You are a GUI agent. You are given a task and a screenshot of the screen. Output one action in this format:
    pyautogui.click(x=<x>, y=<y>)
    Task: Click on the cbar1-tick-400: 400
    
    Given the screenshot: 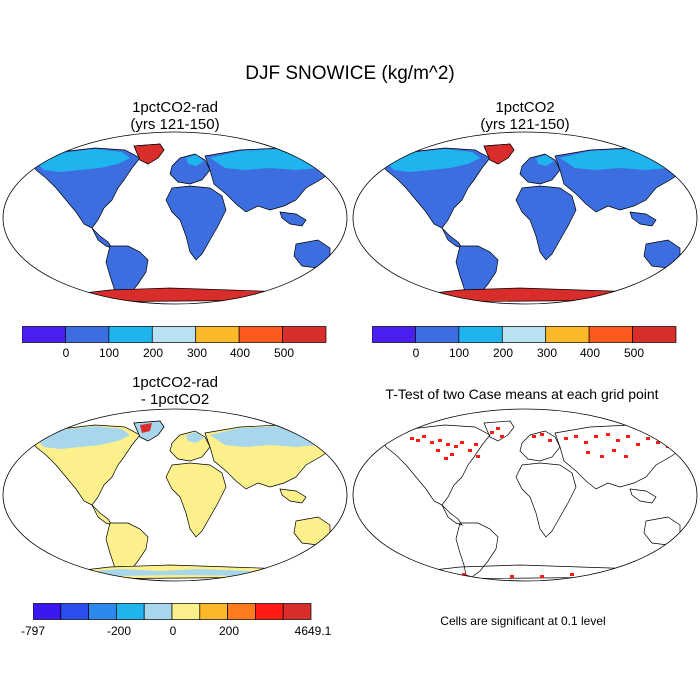 What is the action you would take?
    pyautogui.click(x=240, y=353)
    